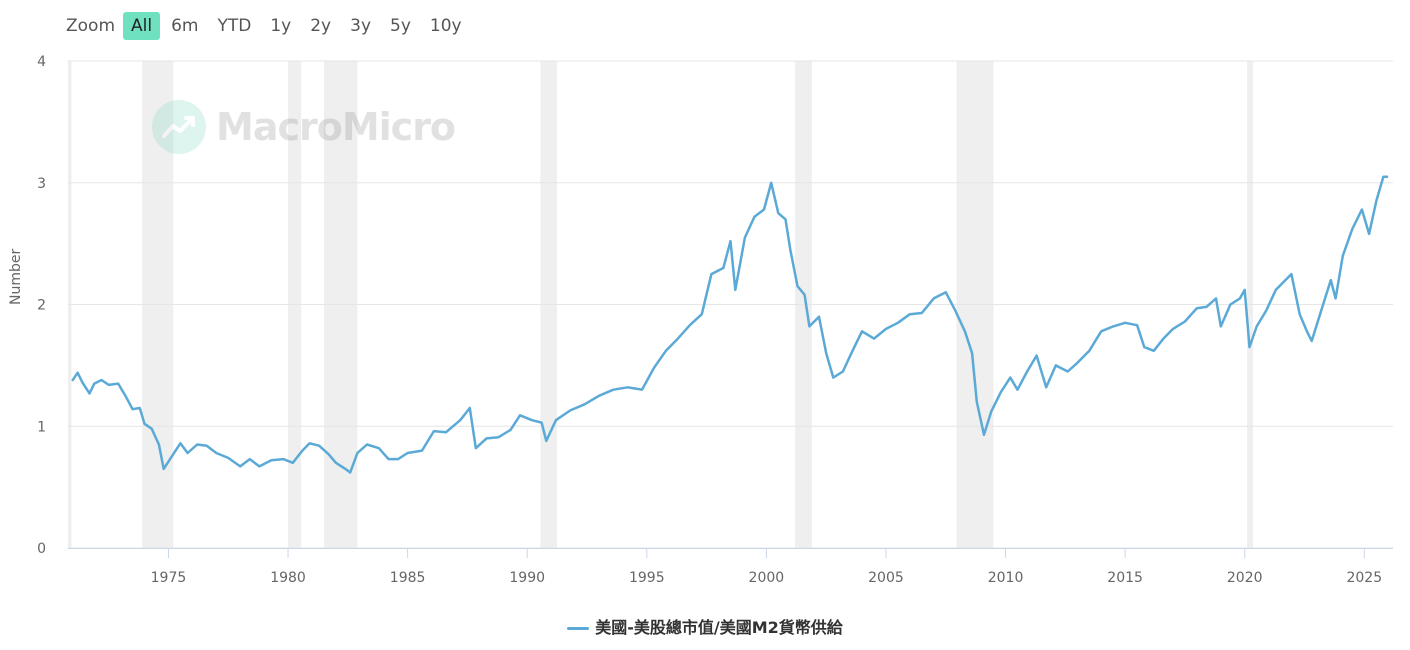  Describe the element at coordinates (321, 26) in the screenshot. I see `zoom-2y-button: 2y` at that location.